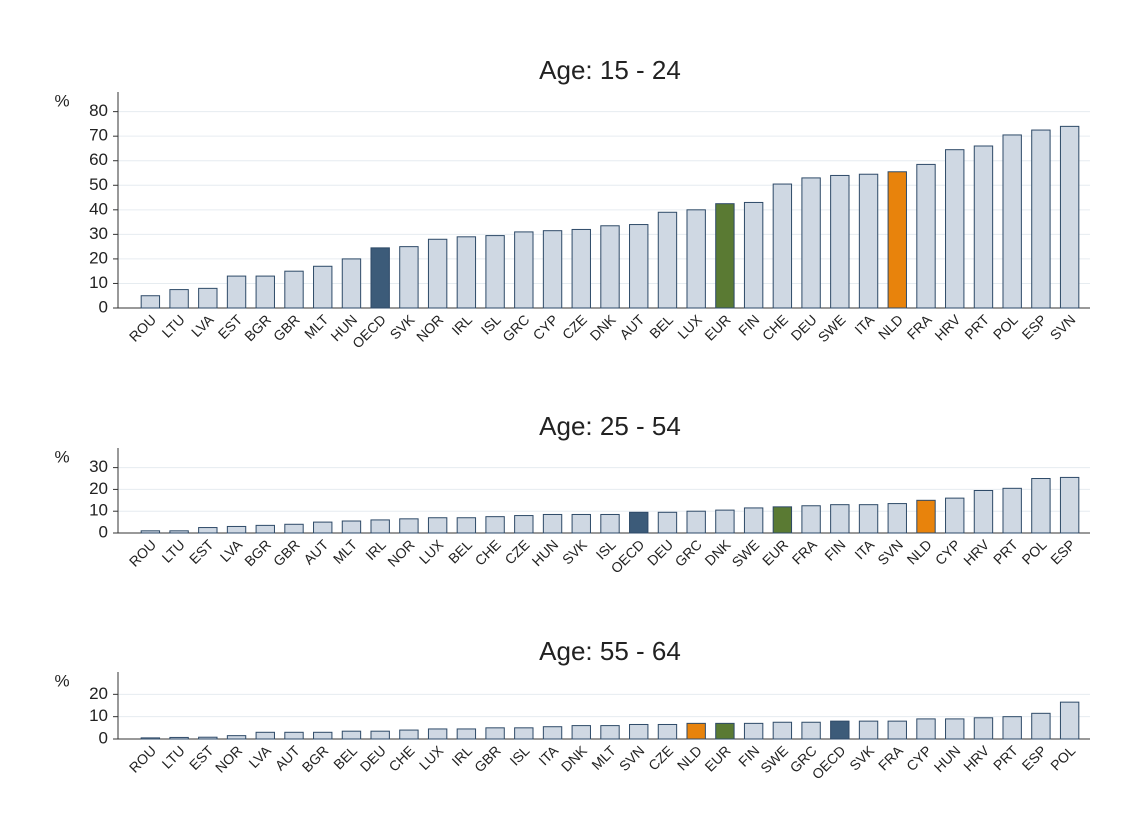 Image resolution: width=1132 pixels, height=830 pixels. I want to click on x-tick-label: FRA, so click(891, 758).